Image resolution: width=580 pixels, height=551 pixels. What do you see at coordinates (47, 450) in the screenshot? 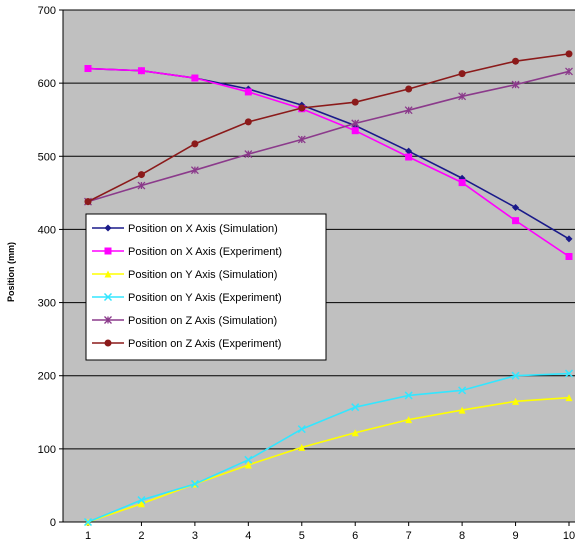
I see `y-tick-label: 100` at bounding box center [47, 450].